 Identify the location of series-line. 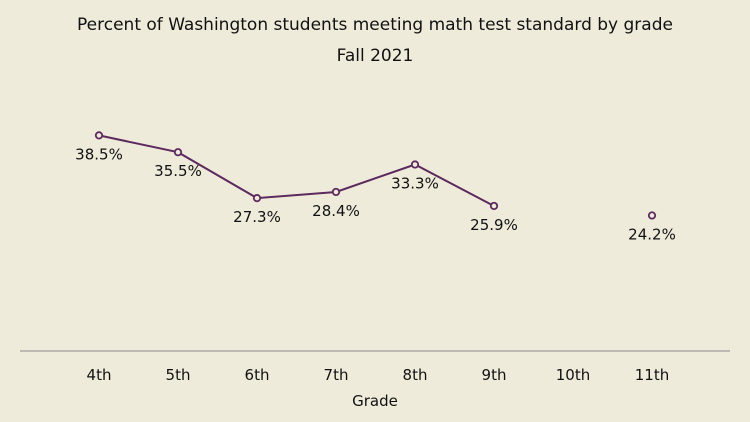
(296, 170).